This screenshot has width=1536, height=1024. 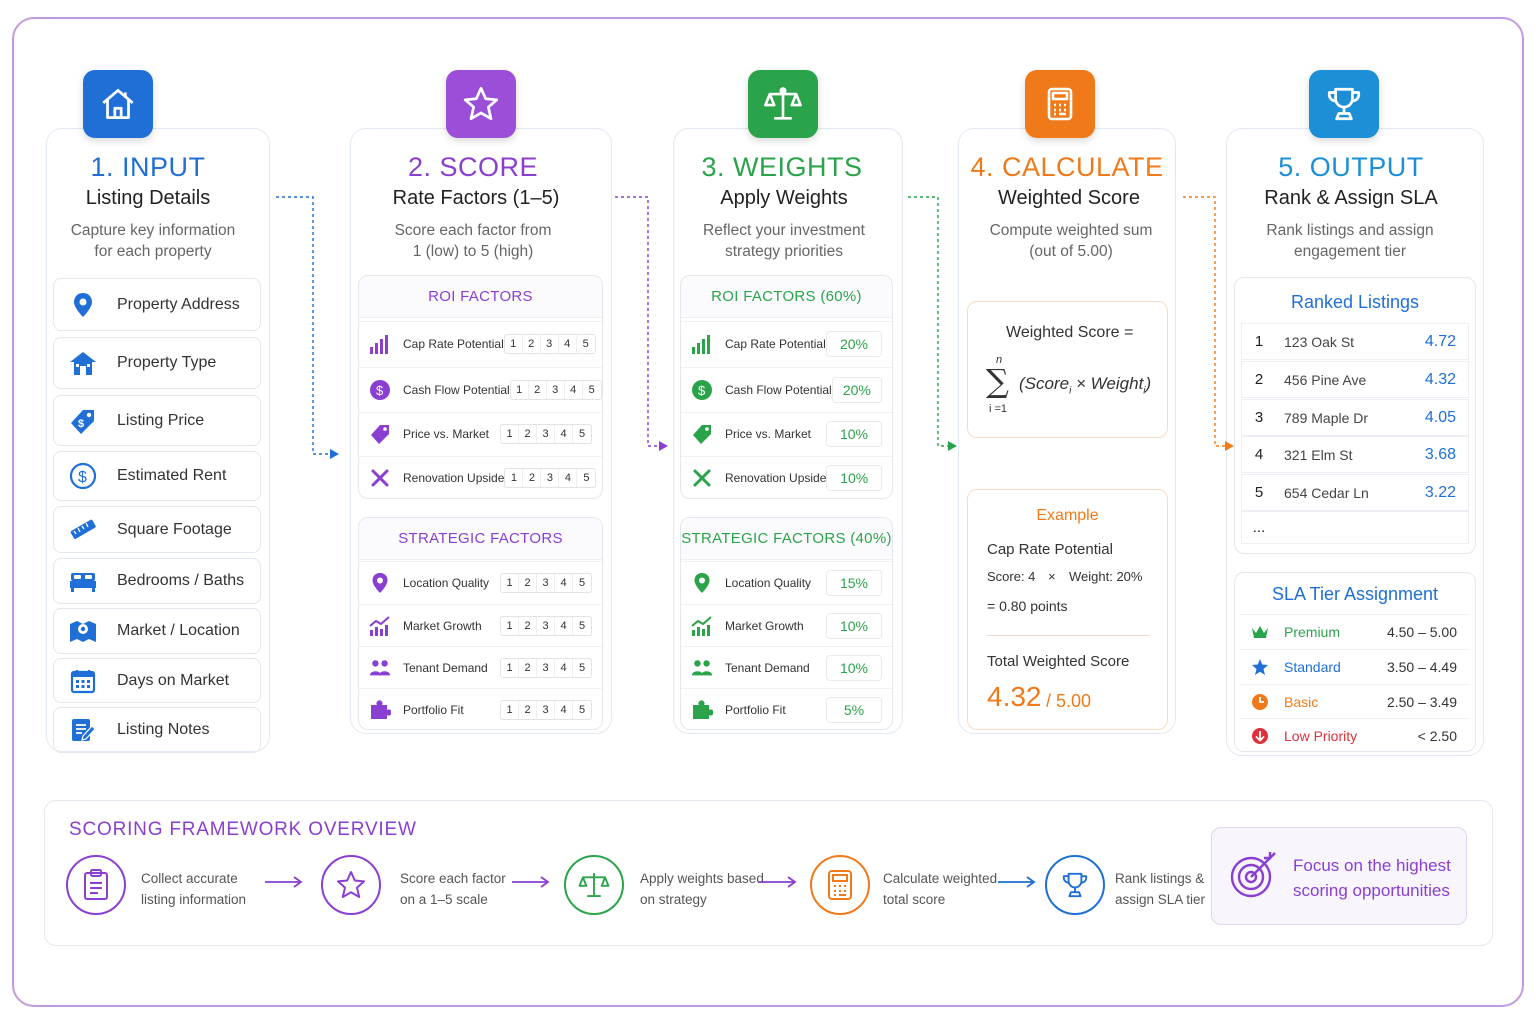 What do you see at coordinates (157, 420) in the screenshot?
I see `input-listing-price: $ Listing Price` at bounding box center [157, 420].